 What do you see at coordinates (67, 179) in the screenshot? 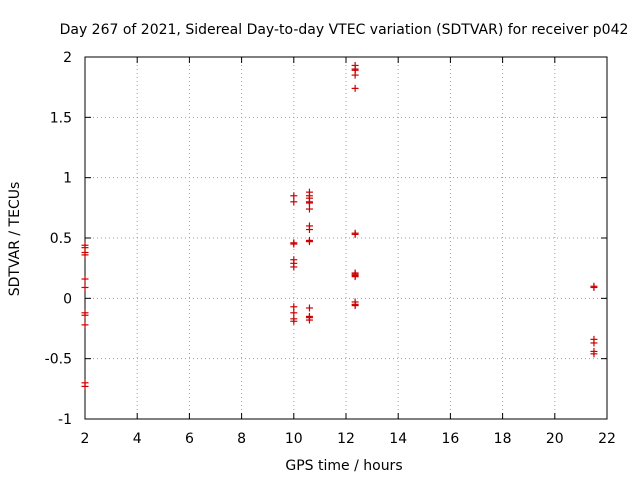
I see `y-tick-label: 1` at bounding box center [67, 179].